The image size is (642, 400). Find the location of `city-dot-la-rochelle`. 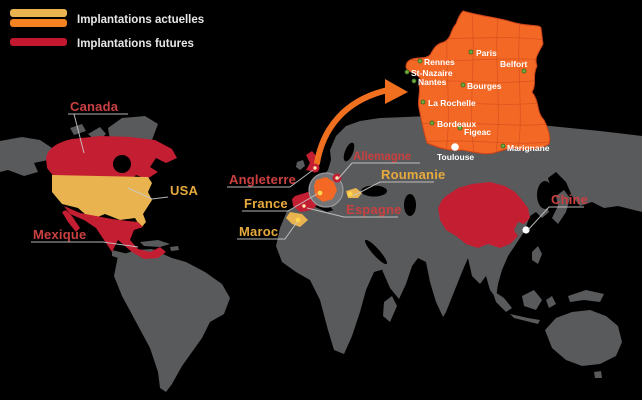

city-dot-la-rochelle is located at coordinates (423, 102).